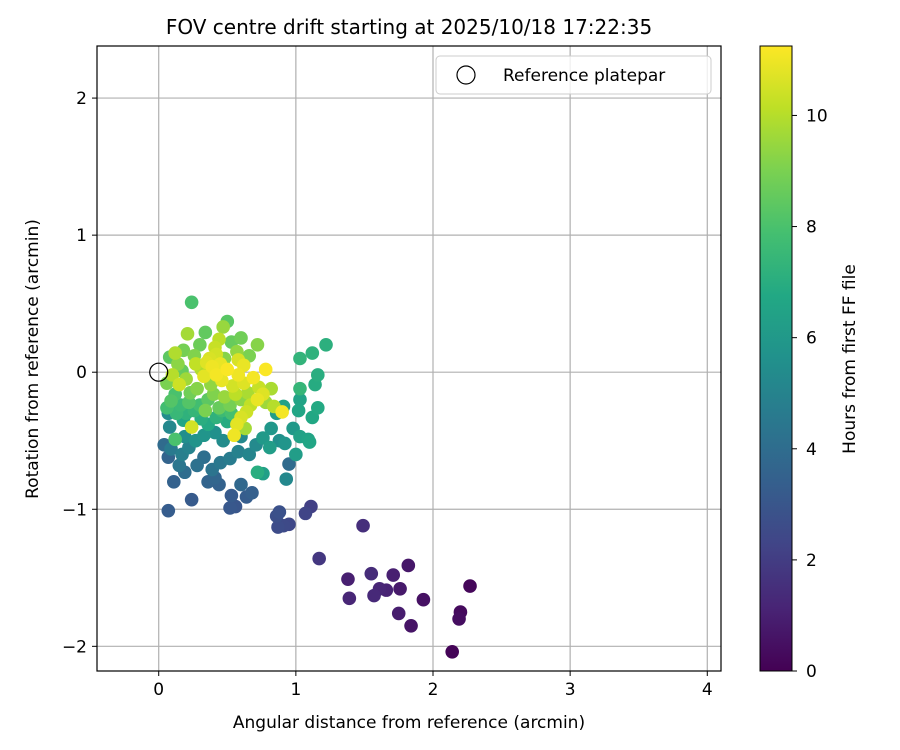 This screenshot has width=900, height=750. Describe the element at coordinates (817, 116) in the screenshot. I see `colorbar-tick-label: 10` at that location.